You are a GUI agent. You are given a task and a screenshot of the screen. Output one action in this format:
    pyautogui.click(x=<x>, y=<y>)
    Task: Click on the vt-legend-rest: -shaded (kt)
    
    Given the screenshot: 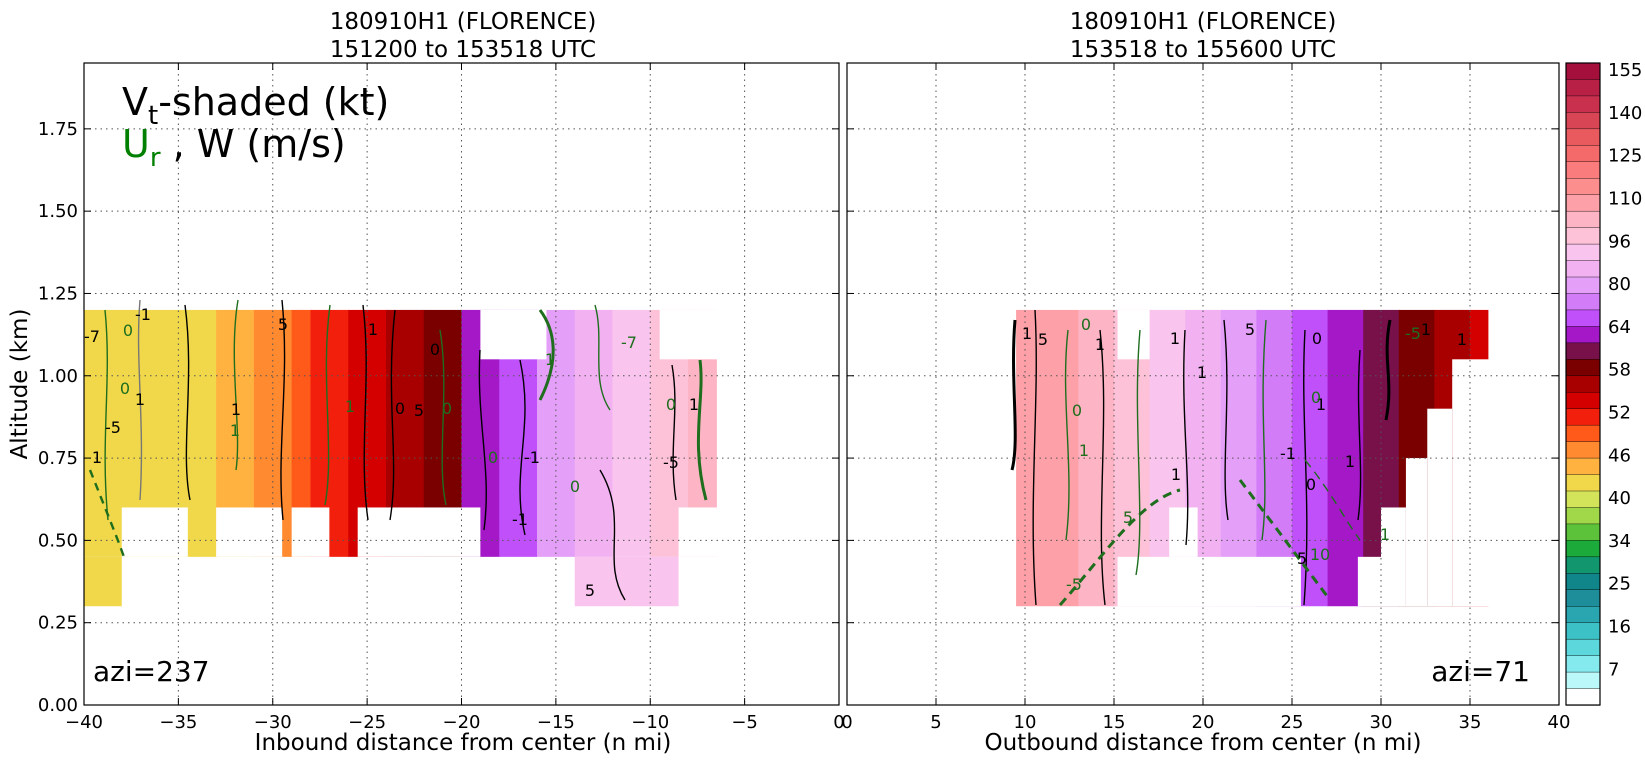 What is the action you would take?
    pyautogui.click(x=273, y=102)
    